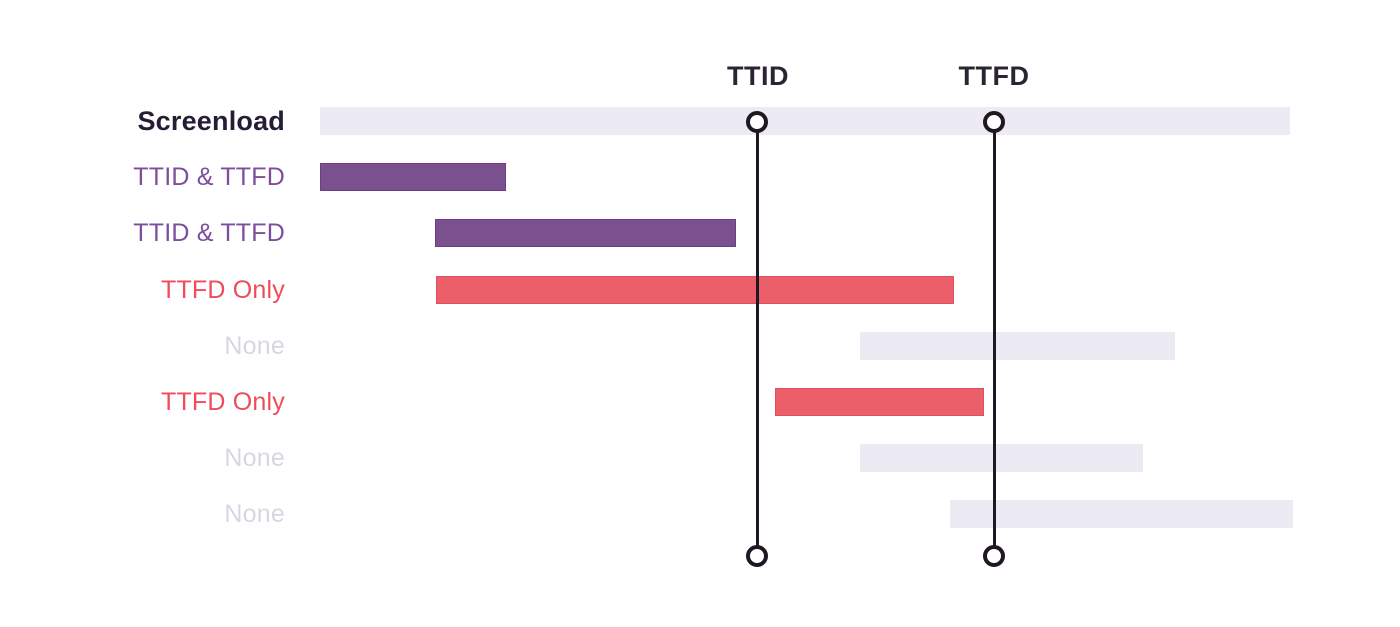 This screenshot has height=627, width=1400. What do you see at coordinates (994, 122) in the screenshot?
I see `ttfd-marker-top-circle-icon` at bounding box center [994, 122].